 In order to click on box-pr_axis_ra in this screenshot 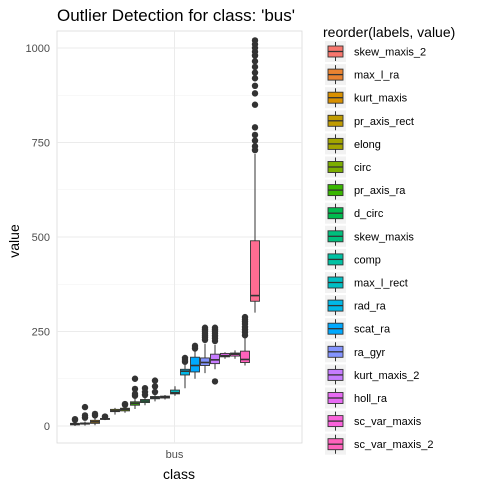, I will do `click(135, 392)`.